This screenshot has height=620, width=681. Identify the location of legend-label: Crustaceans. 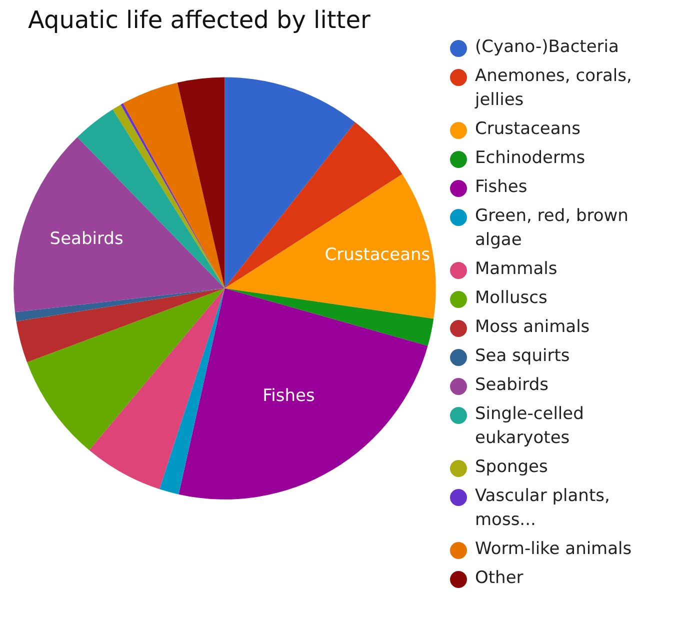
(527, 129).